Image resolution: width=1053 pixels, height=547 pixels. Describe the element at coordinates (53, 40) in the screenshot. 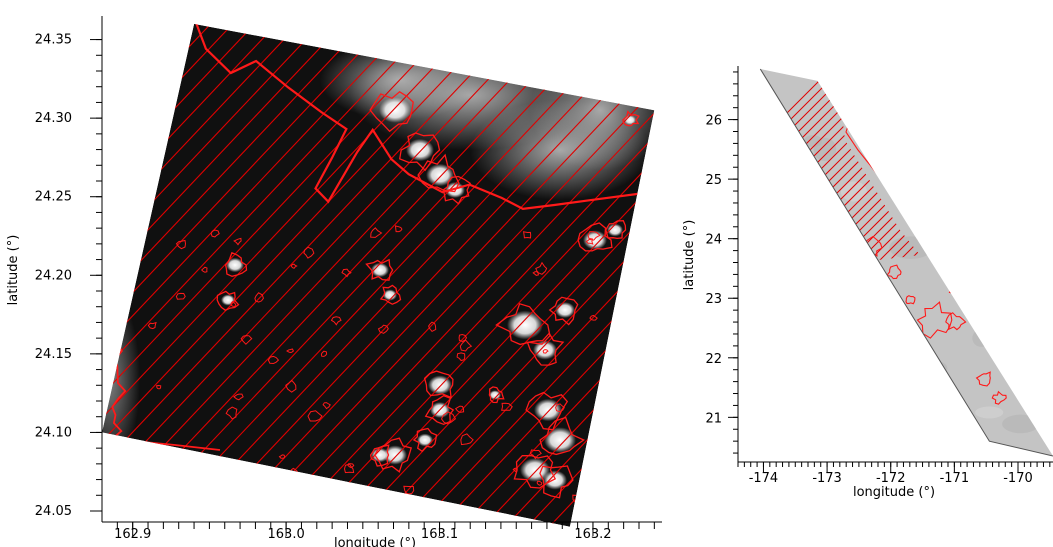

I see `left-y-tick-label: 24.35` at that location.